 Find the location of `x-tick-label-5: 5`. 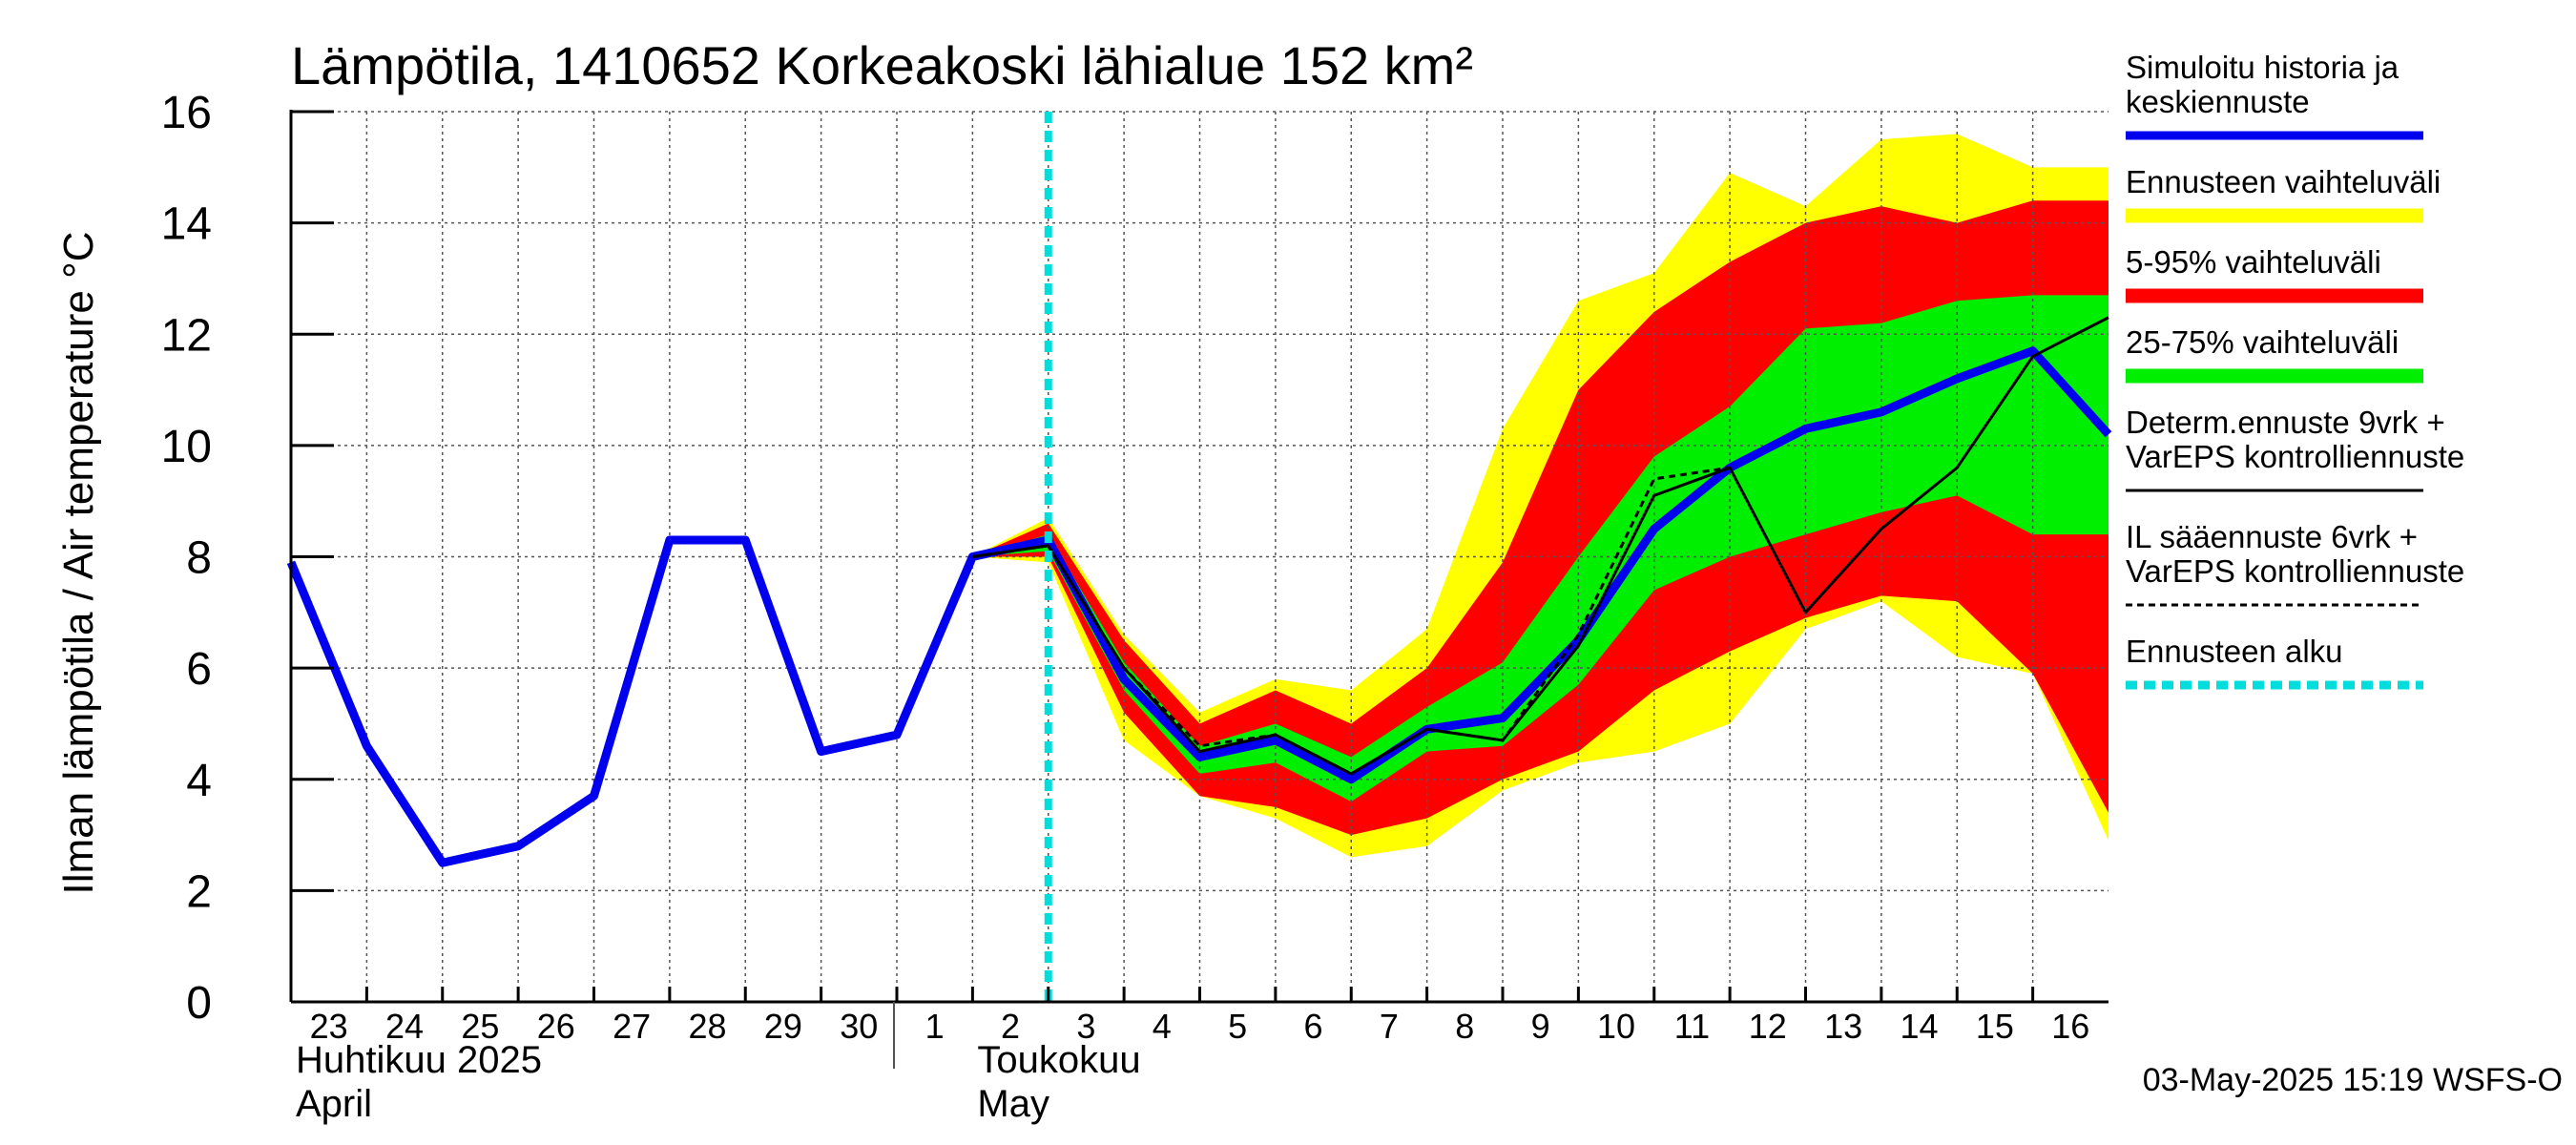

x-tick-label-5: 5 is located at coordinates (1237, 1026).